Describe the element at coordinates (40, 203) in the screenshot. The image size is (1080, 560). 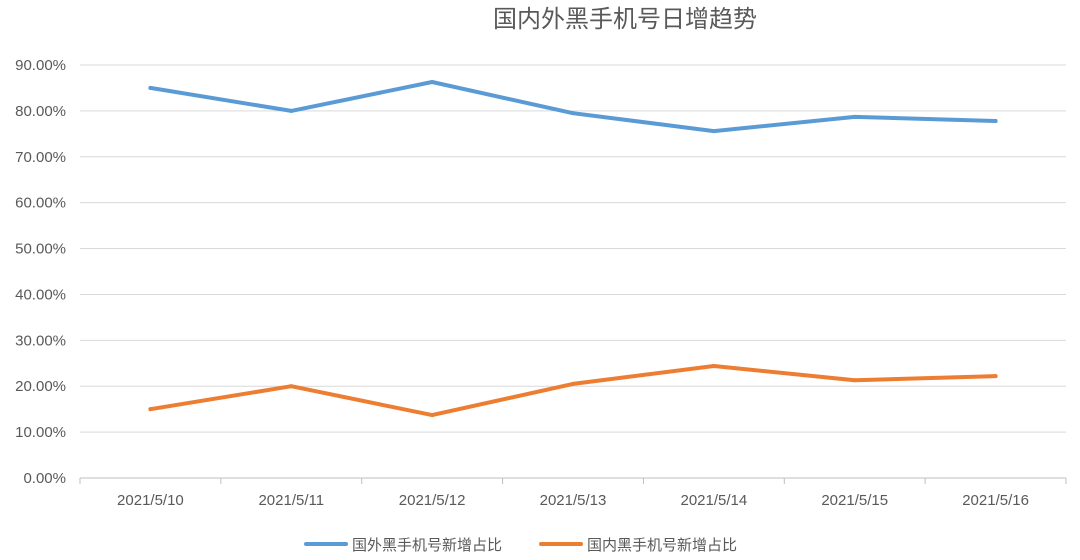
I see `y-tick-label: 60.00%` at that location.